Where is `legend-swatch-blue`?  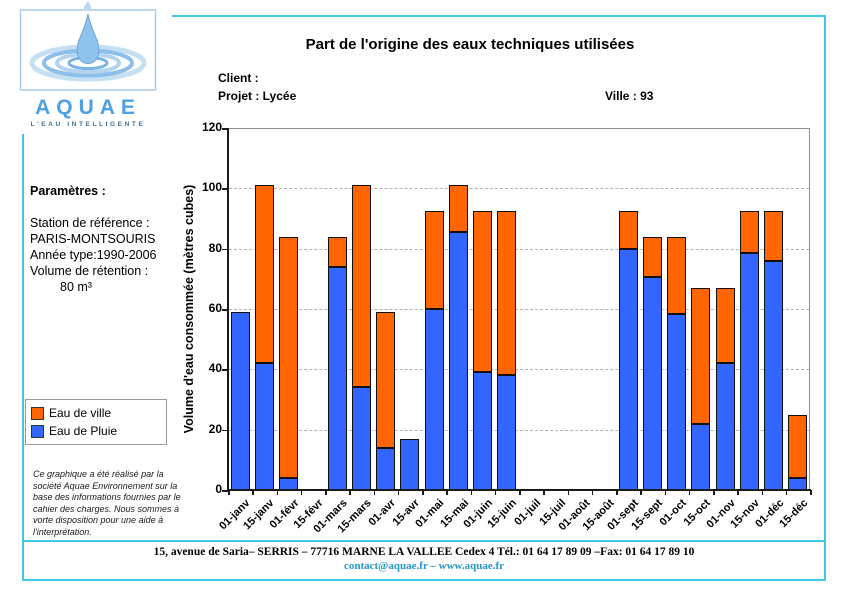 legend-swatch-blue is located at coordinates (37, 431).